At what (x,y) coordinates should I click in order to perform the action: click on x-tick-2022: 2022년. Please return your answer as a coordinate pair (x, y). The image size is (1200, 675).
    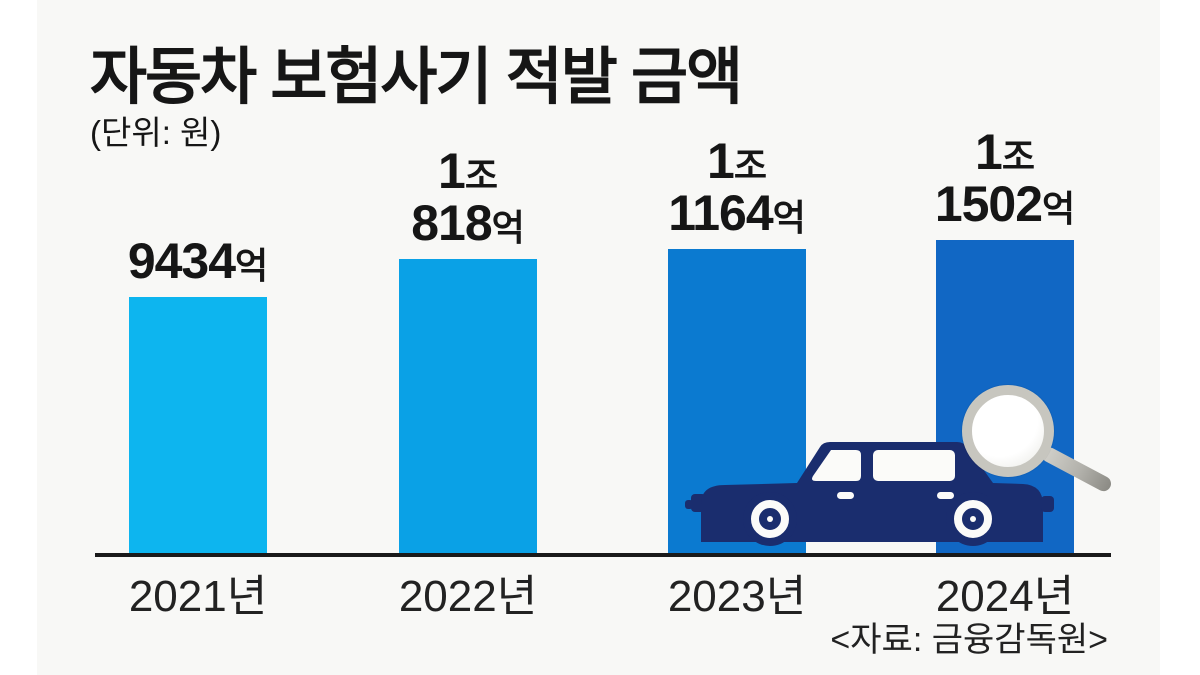
    Looking at the image, I should click on (468, 596).